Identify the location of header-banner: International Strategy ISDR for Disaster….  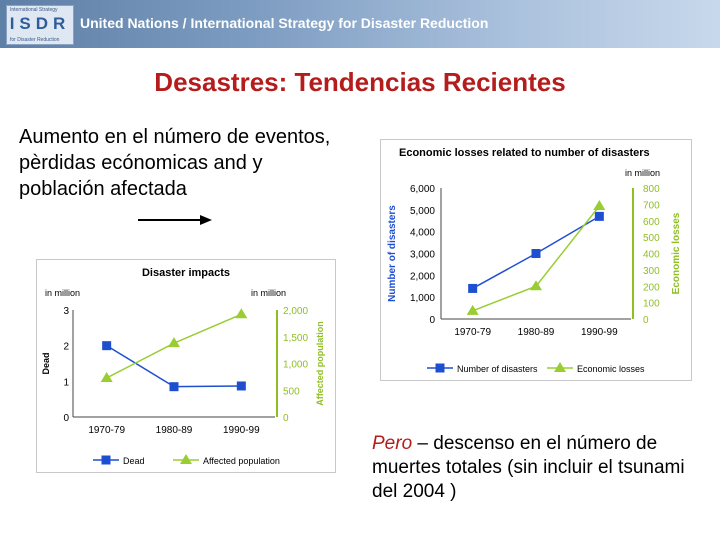
(360, 24).